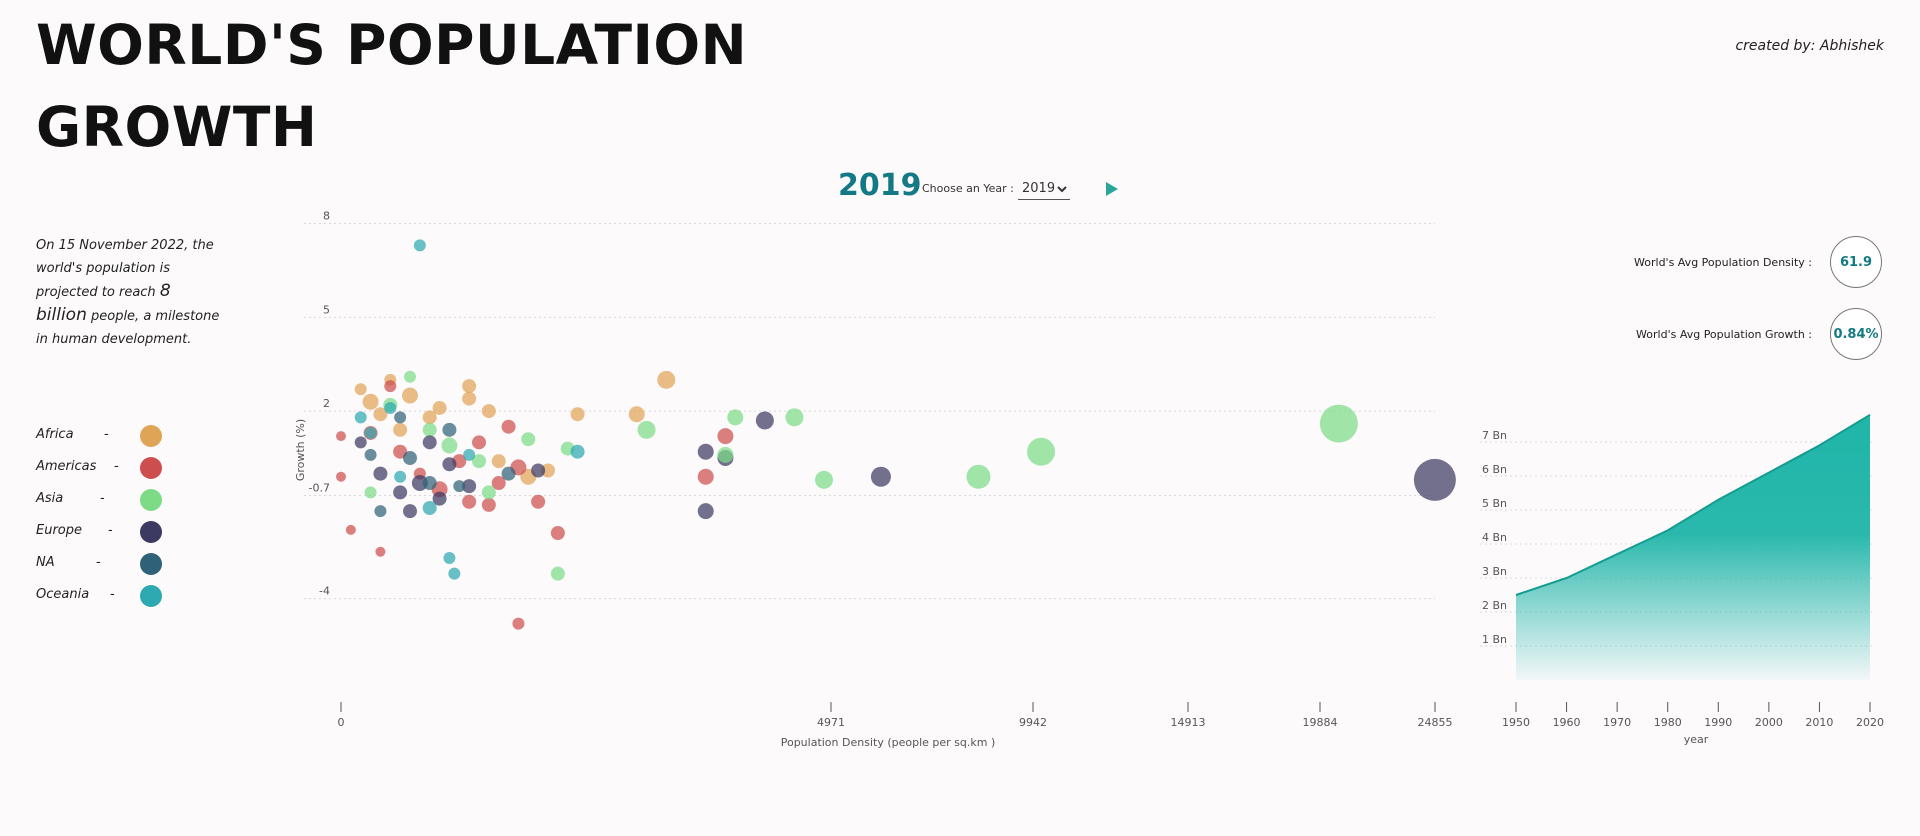 This screenshot has height=836, width=1920. What do you see at coordinates (101, 596) in the screenshot?
I see `legend-item-oceania: Oceania -` at bounding box center [101, 596].